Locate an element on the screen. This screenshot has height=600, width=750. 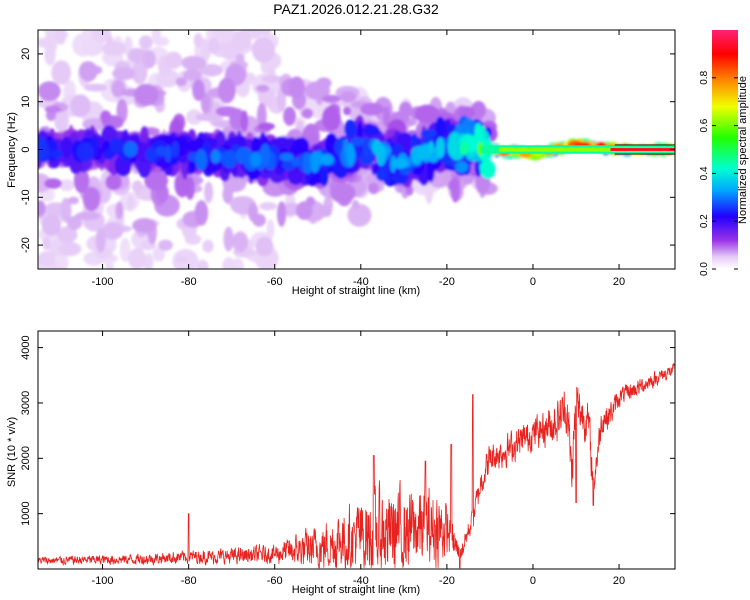
heatmap-ridge is located at coordinates (578, 149).